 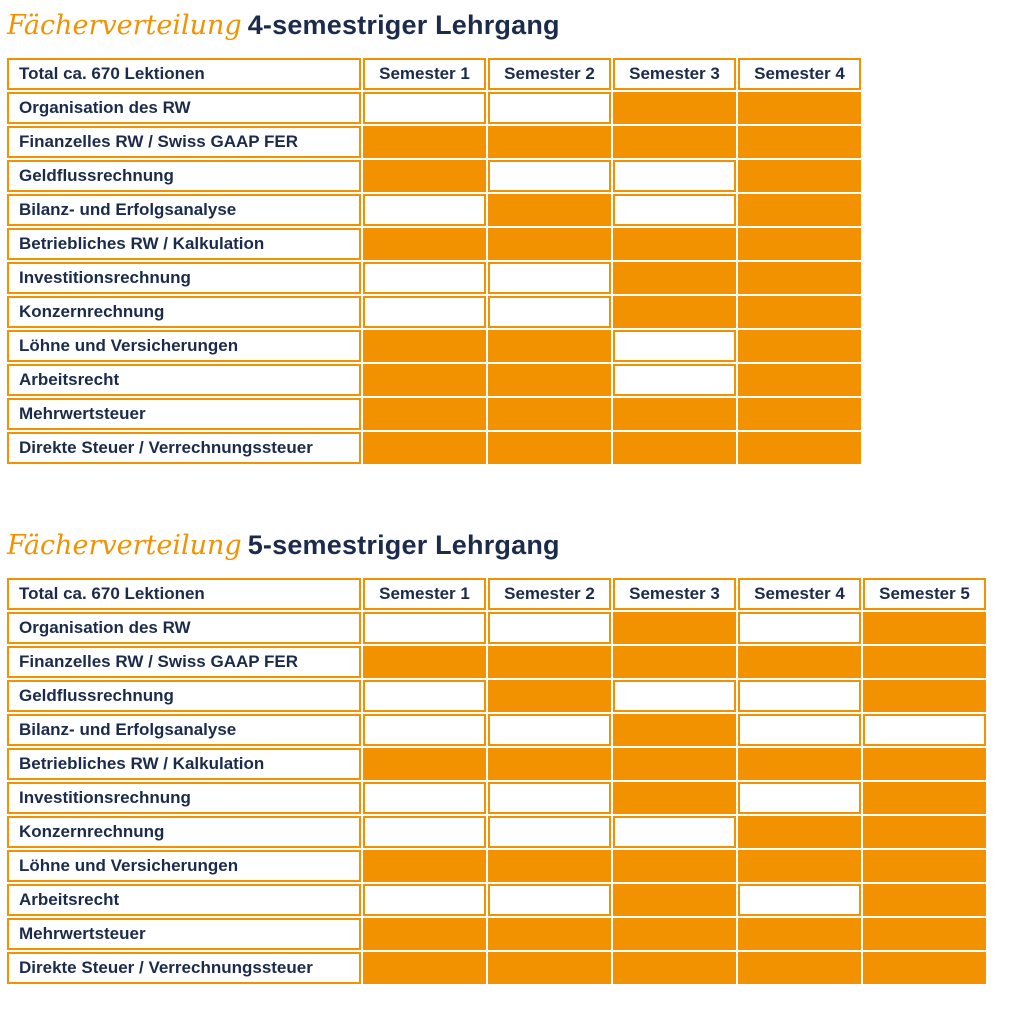 I want to click on table-header-total-lektionen: Total ca. 670 Lektionen, so click(x=184, y=594).